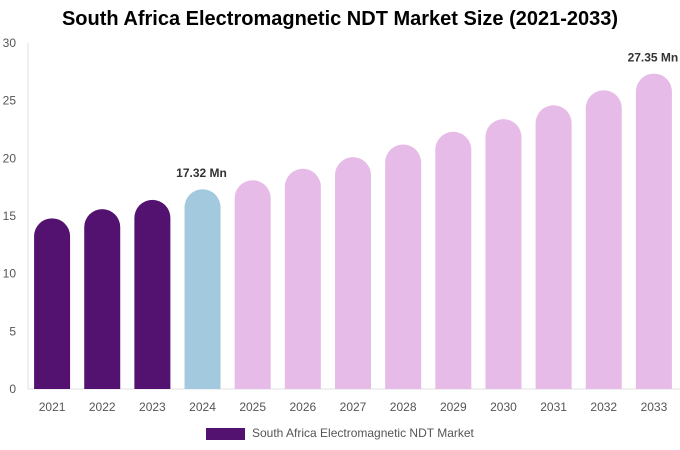 The width and height of the screenshot is (680, 450). What do you see at coordinates (654, 407) in the screenshot?
I see `x-tick-label: 2033` at bounding box center [654, 407].